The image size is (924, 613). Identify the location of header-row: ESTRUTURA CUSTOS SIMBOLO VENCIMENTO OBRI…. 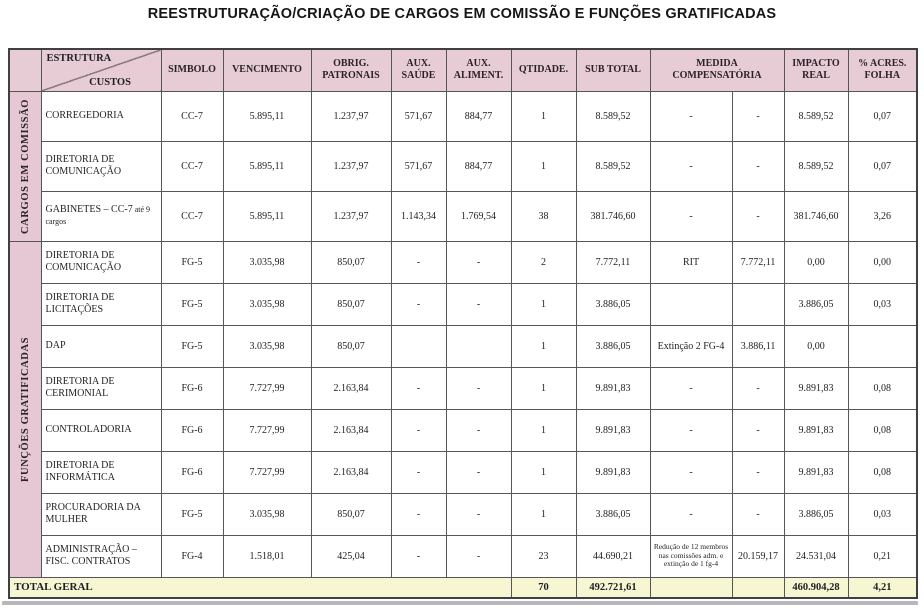
(463, 70).